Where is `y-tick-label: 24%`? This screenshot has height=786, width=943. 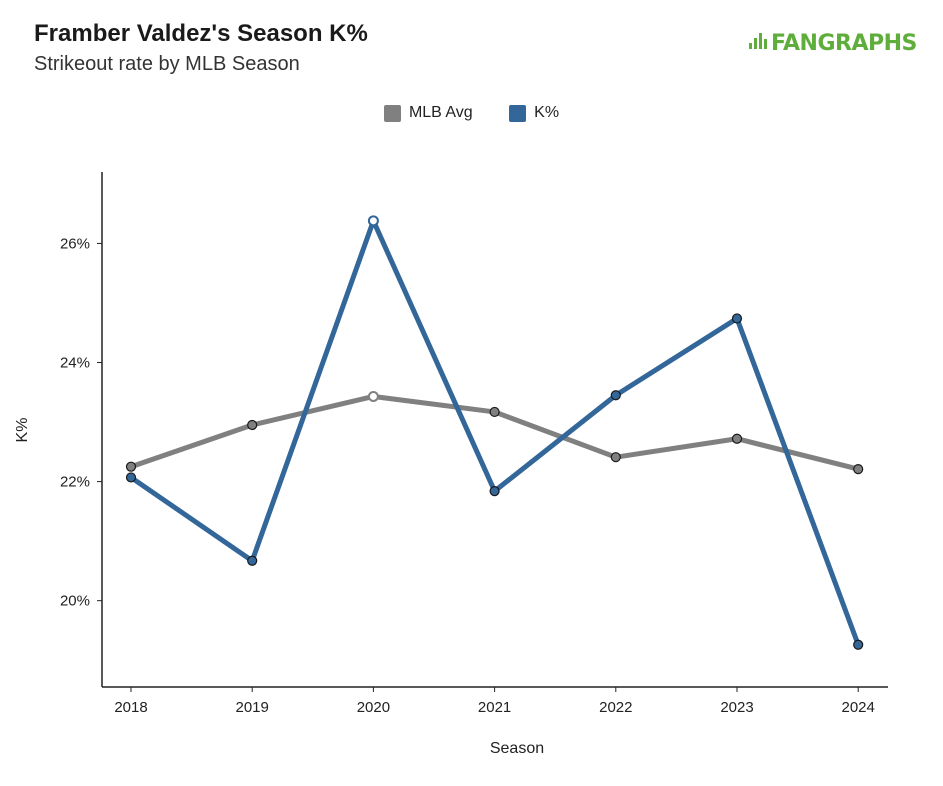 y-tick-label: 24% is located at coordinates (75, 363).